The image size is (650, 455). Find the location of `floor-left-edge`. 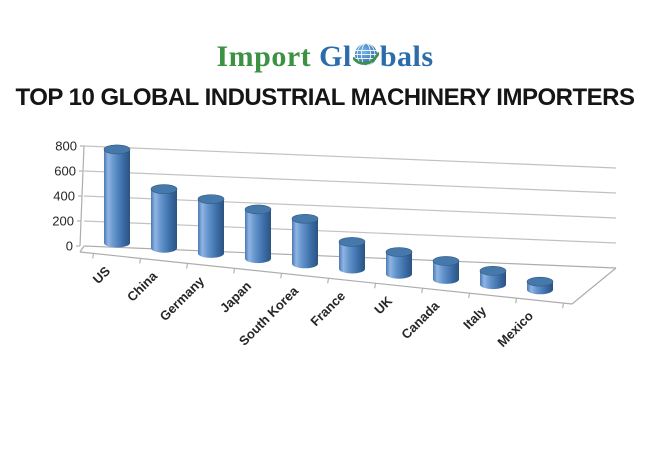

floor-left-edge is located at coordinates (82, 249).